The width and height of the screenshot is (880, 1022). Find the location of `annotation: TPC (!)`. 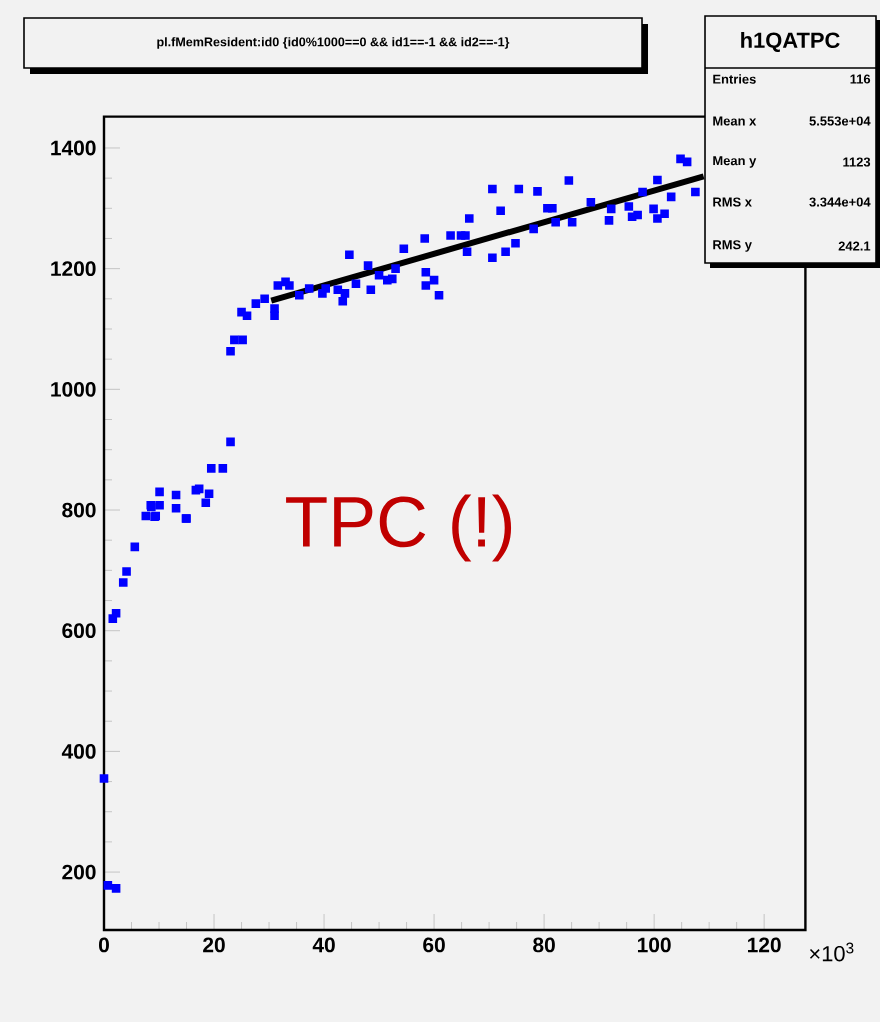

annotation: TPC (!) is located at coordinates (399, 528).